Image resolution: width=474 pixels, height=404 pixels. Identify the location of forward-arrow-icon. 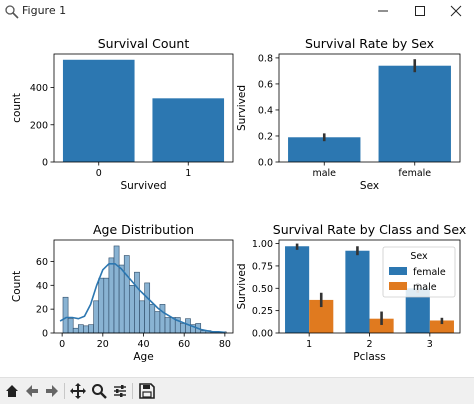
(52, 391).